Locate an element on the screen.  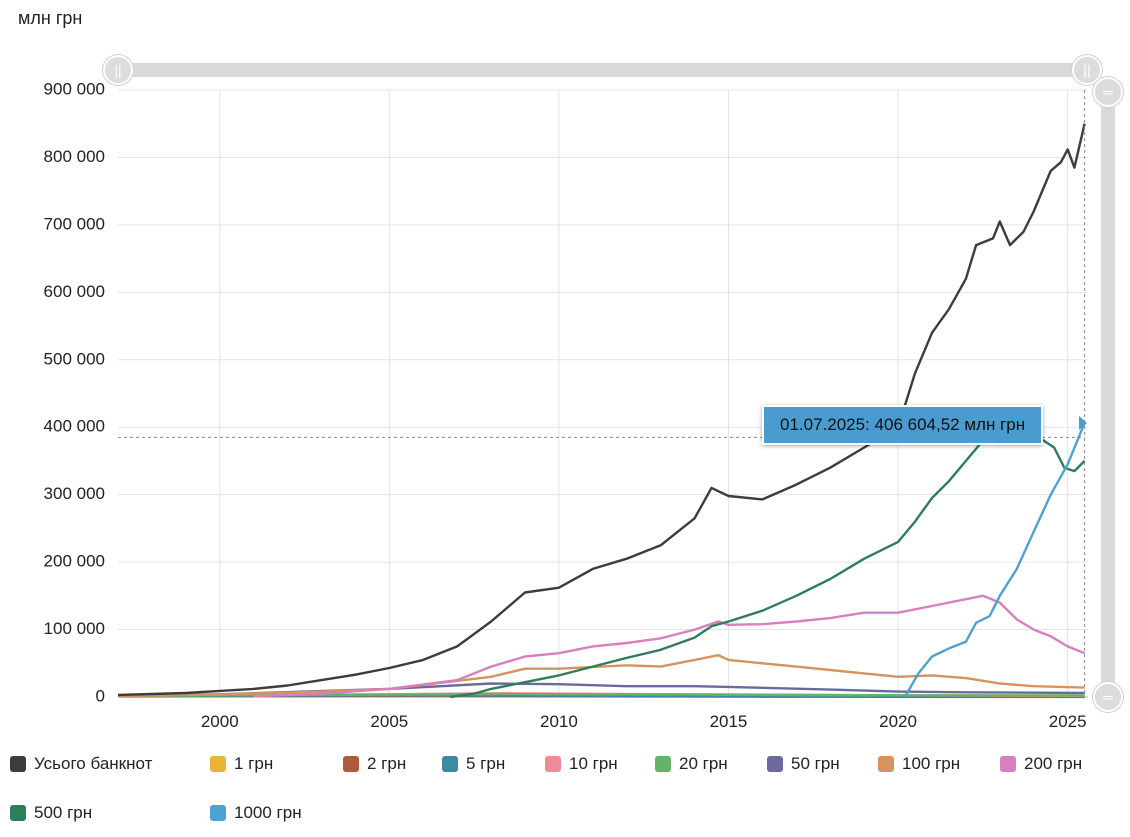
x-axis-ticks: 2000 2005 2010 2015 2020 2025 is located at coordinates (644, 721).